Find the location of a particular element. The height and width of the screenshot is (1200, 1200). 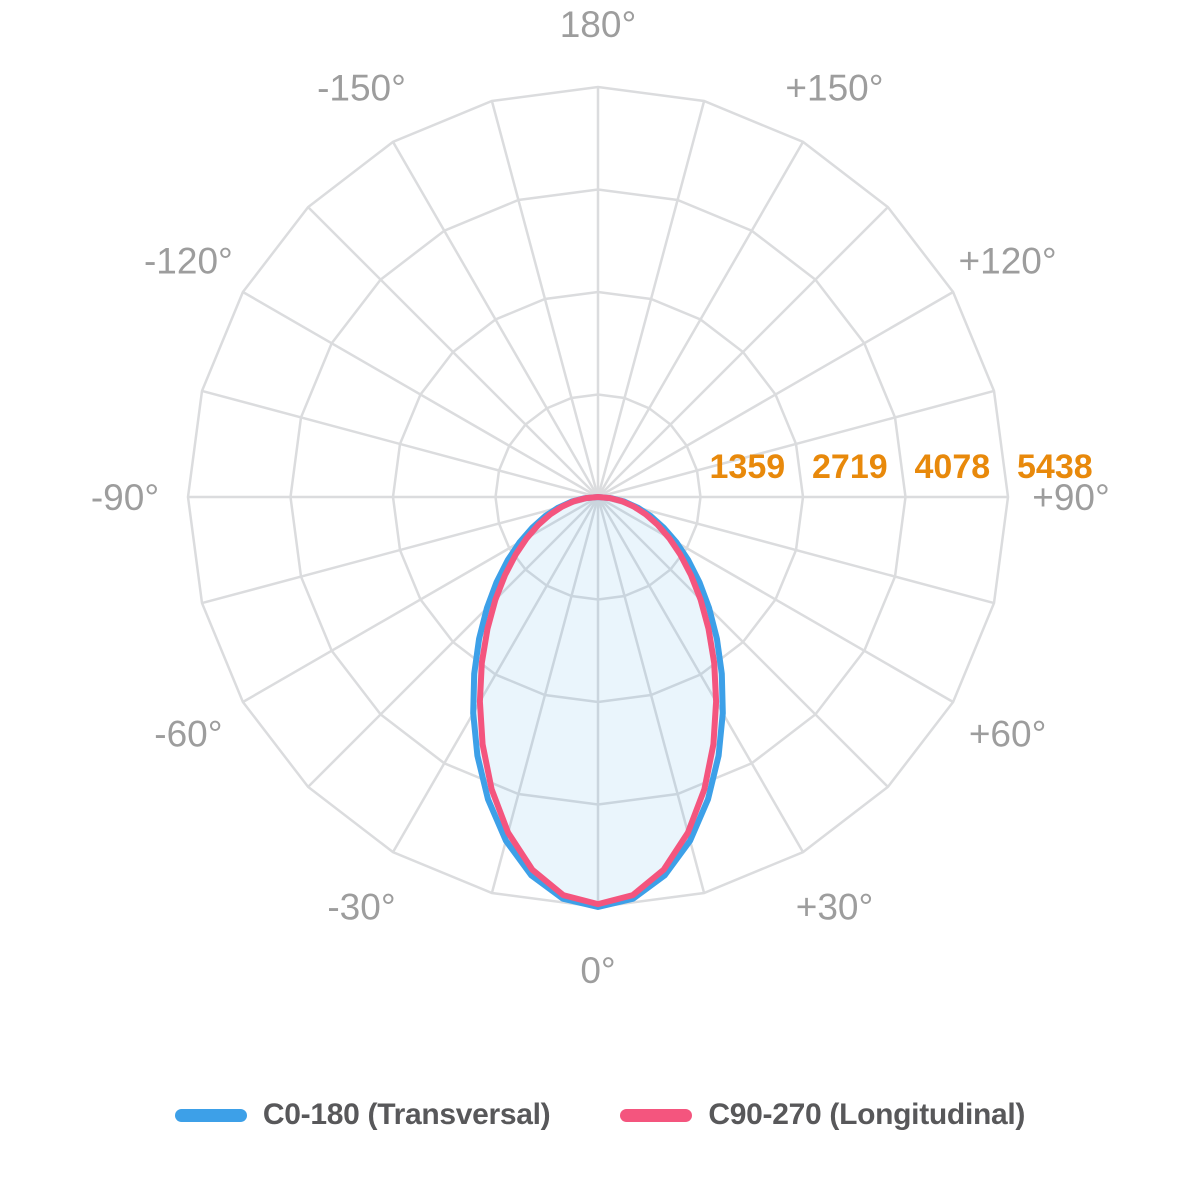

radial-tick-label: 5438 is located at coordinates (1055, 467).